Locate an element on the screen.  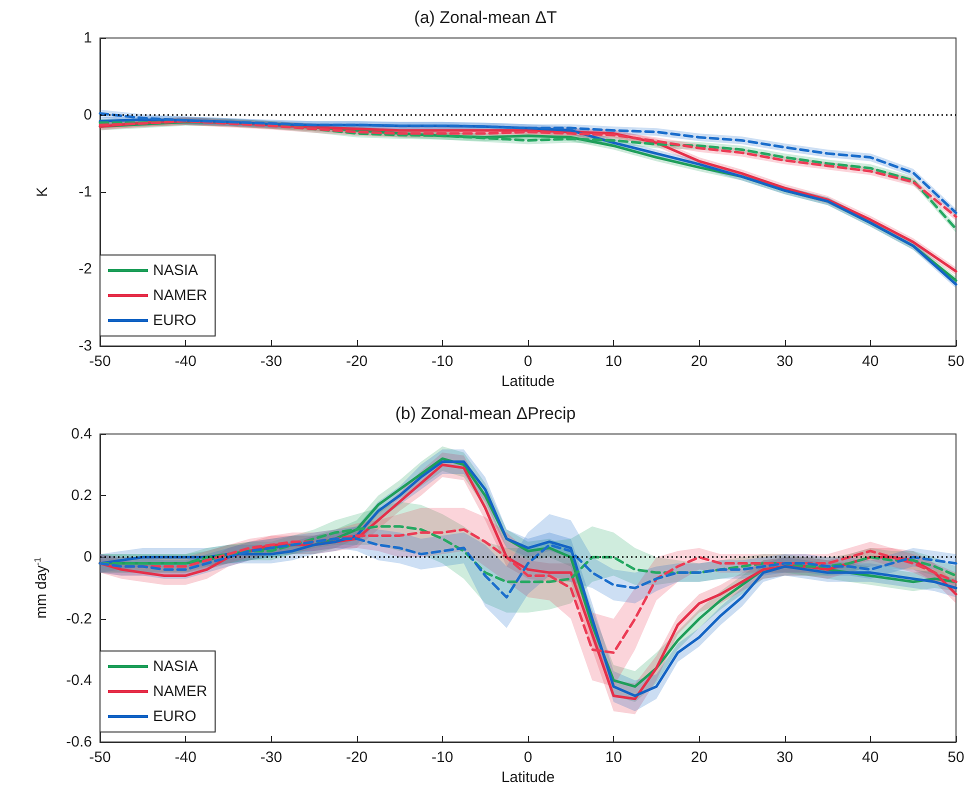
y-tick-label: 0.4 is located at coordinates (81, 434).